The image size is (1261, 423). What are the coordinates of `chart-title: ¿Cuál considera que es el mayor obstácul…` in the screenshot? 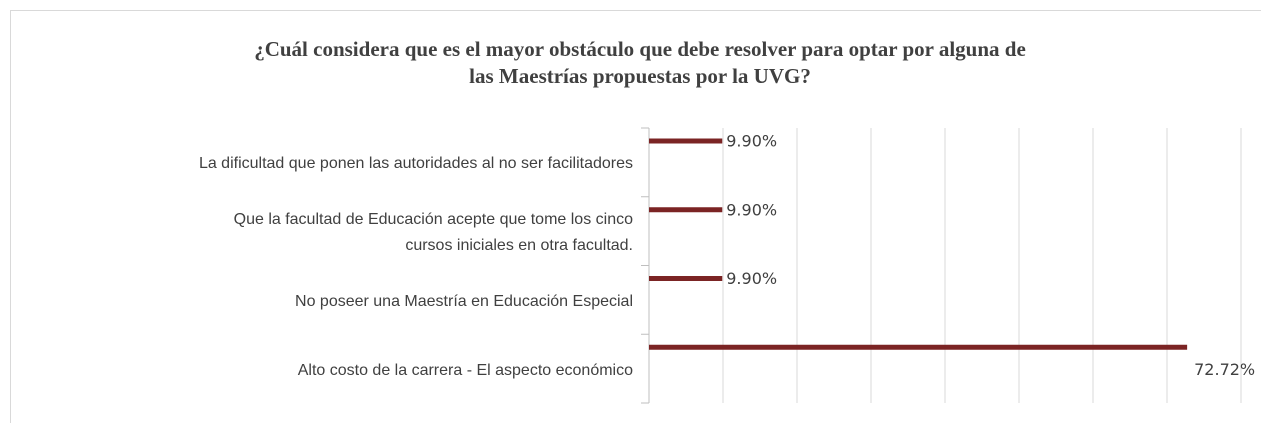 It's located at (640, 62).